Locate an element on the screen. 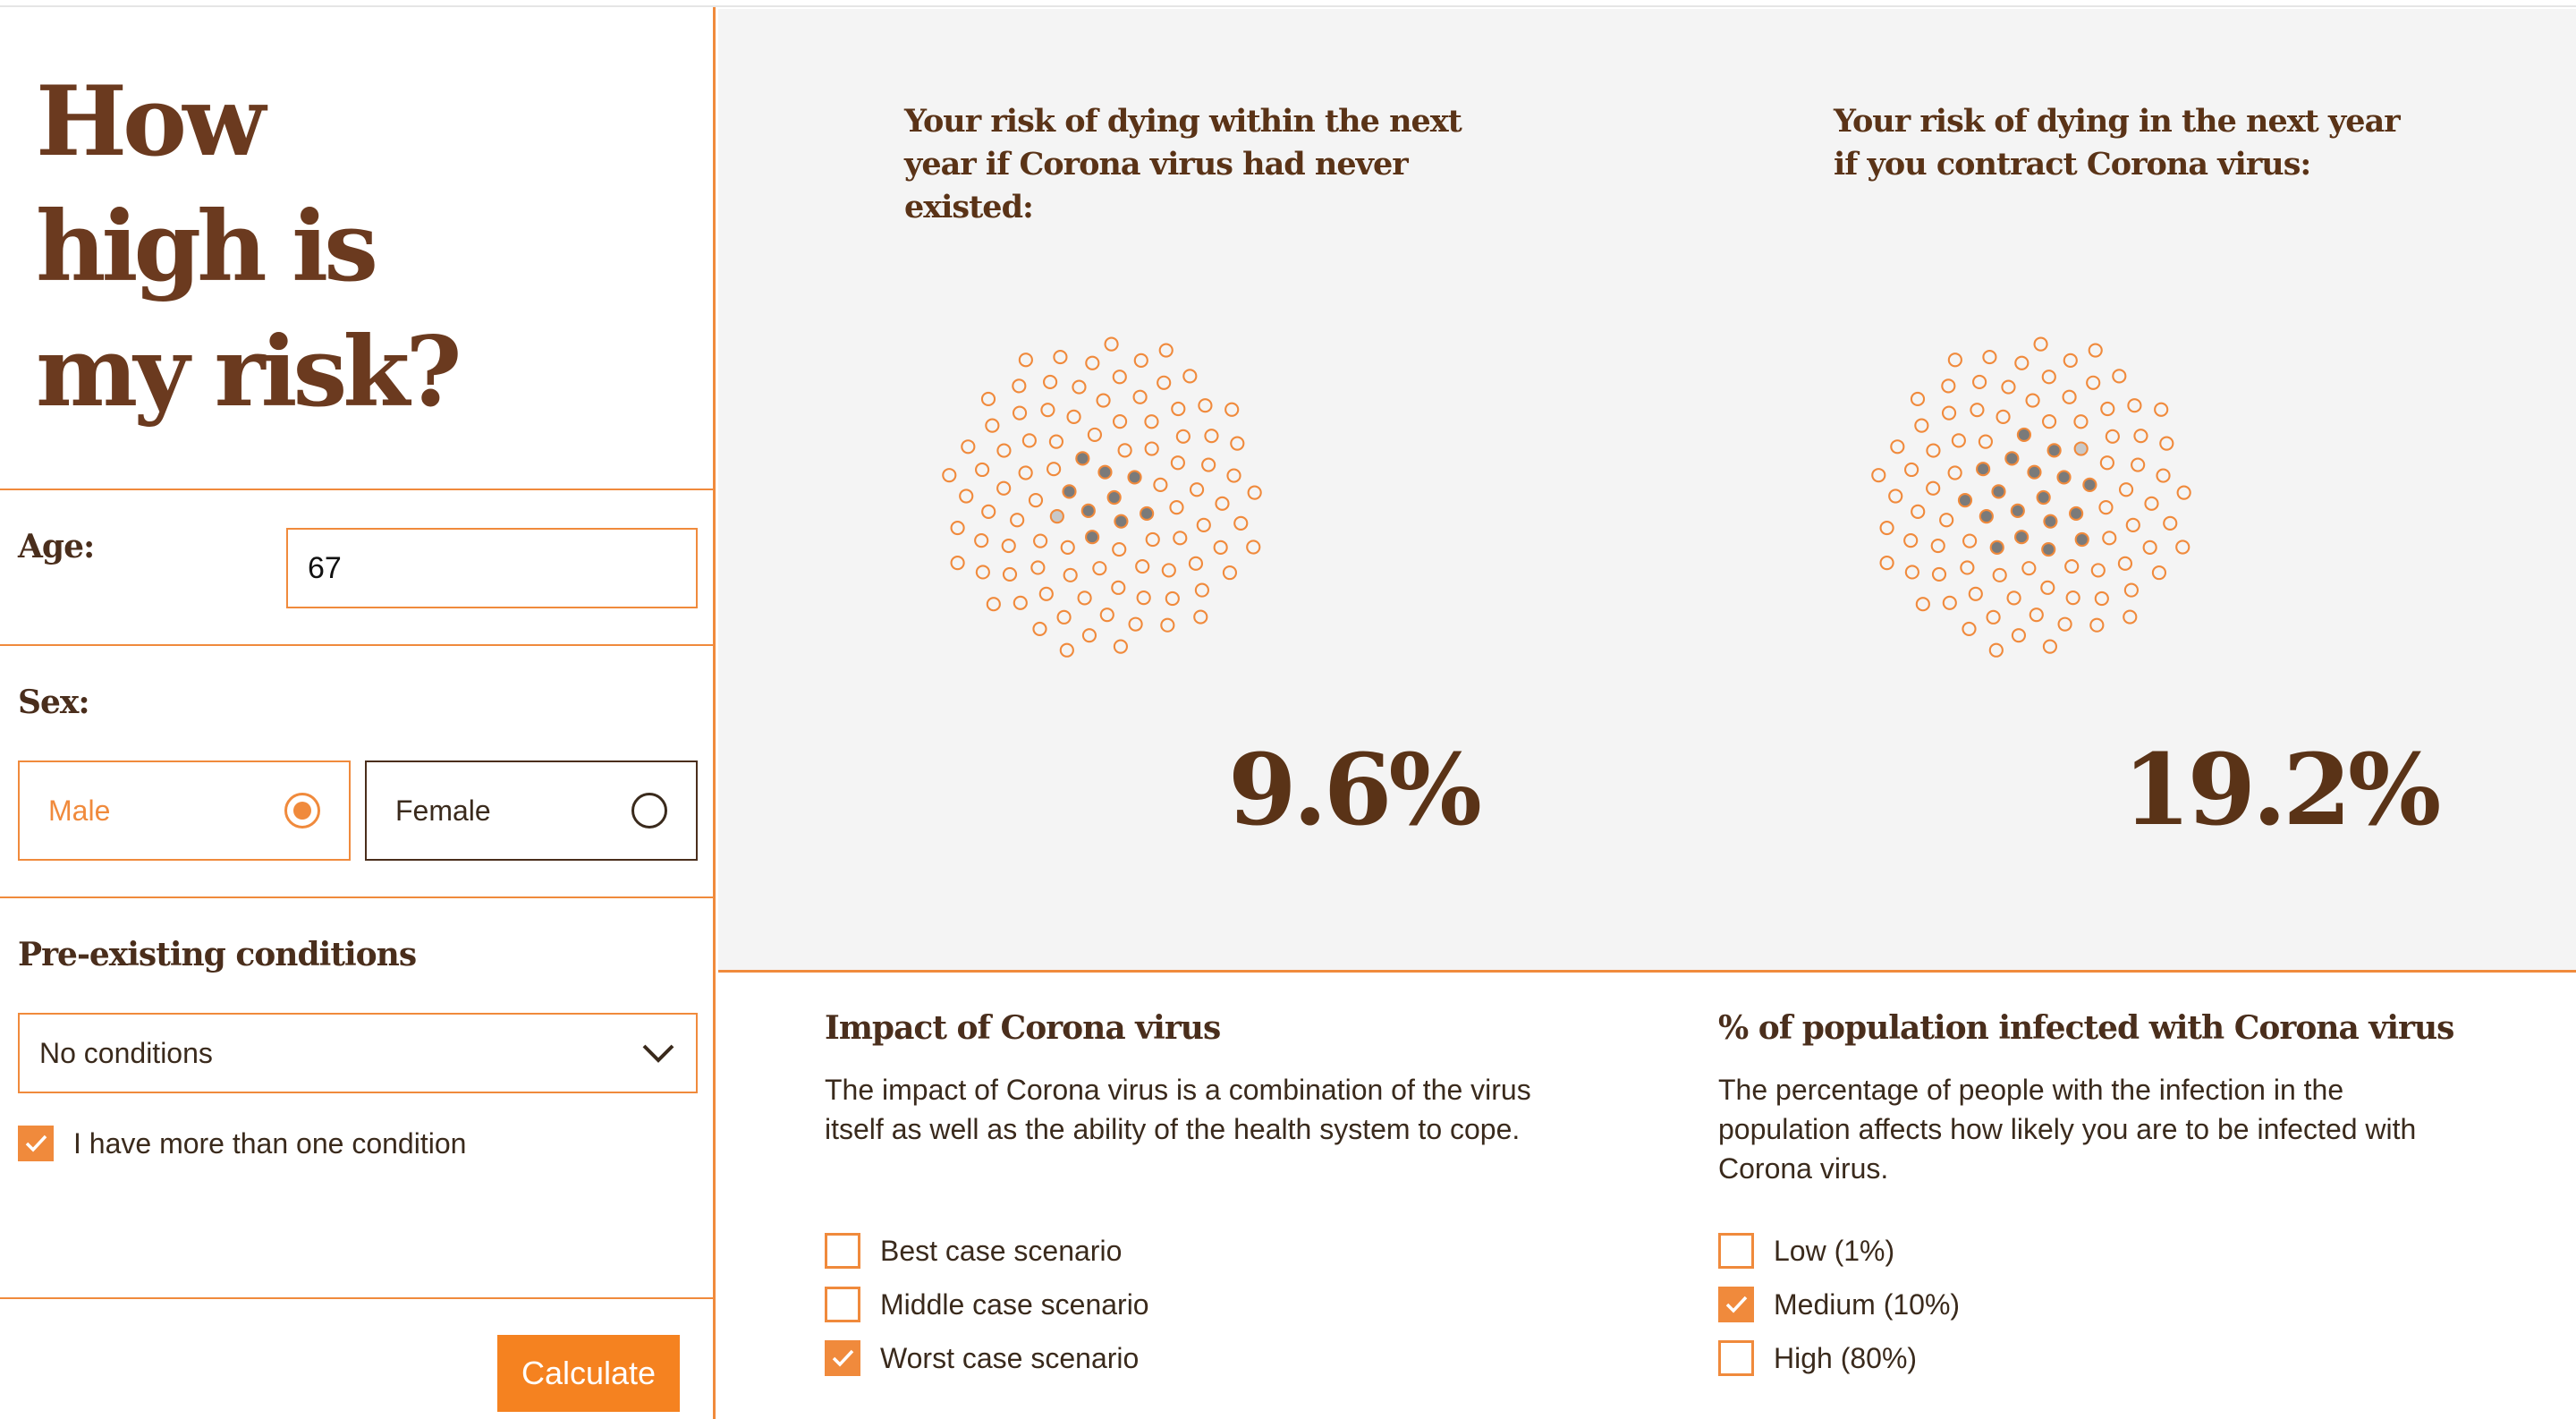 The height and width of the screenshot is (1419, 2576). sex-label: Sex: is located at coordinates (54, 702).